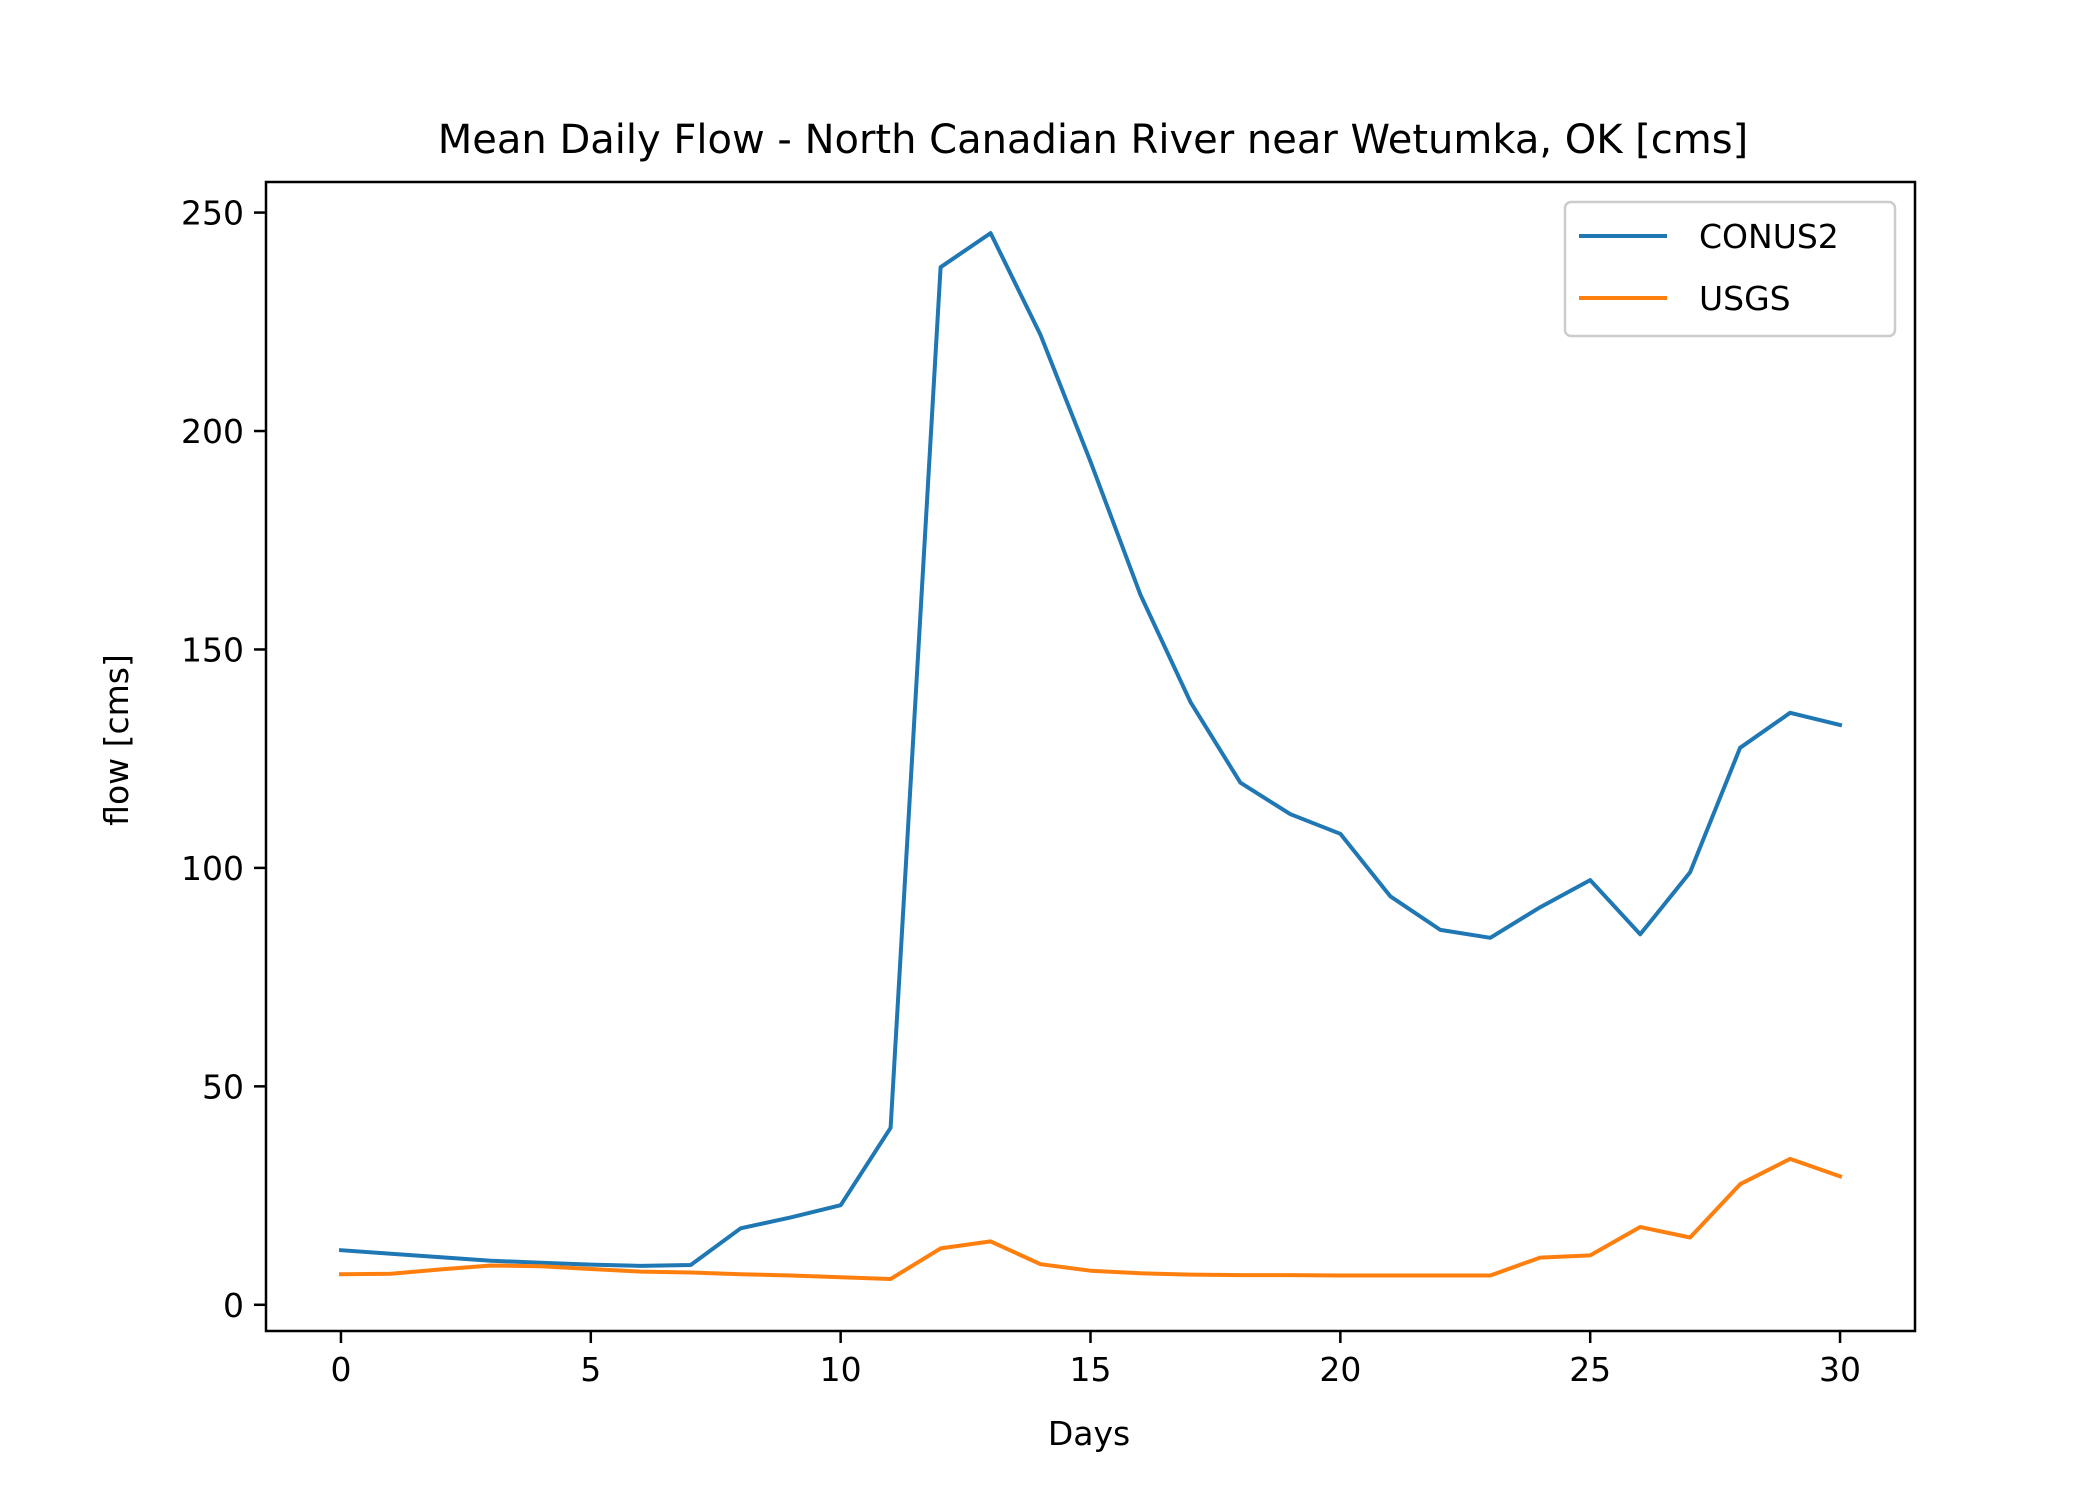 The height and width of the screenshot is (1500, 2100). What do you see at coordinates (1340, 1369) in the screenshot?
I see `x-tick-label: 20` at bounding box center [1340, 1369].